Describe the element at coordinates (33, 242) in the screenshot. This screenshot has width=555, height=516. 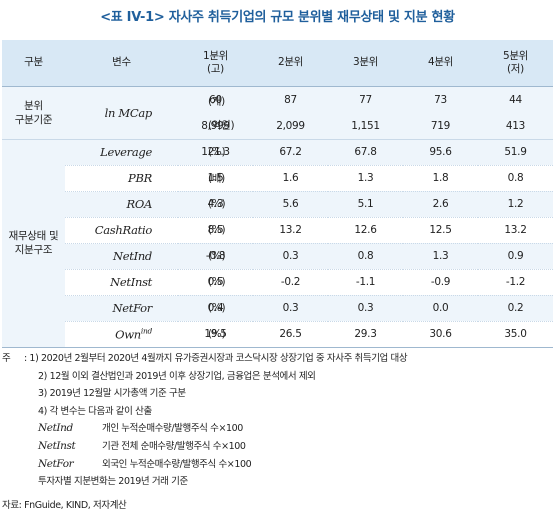
I see `group-label-financial: 재무상태 및 지분구조` at that location.